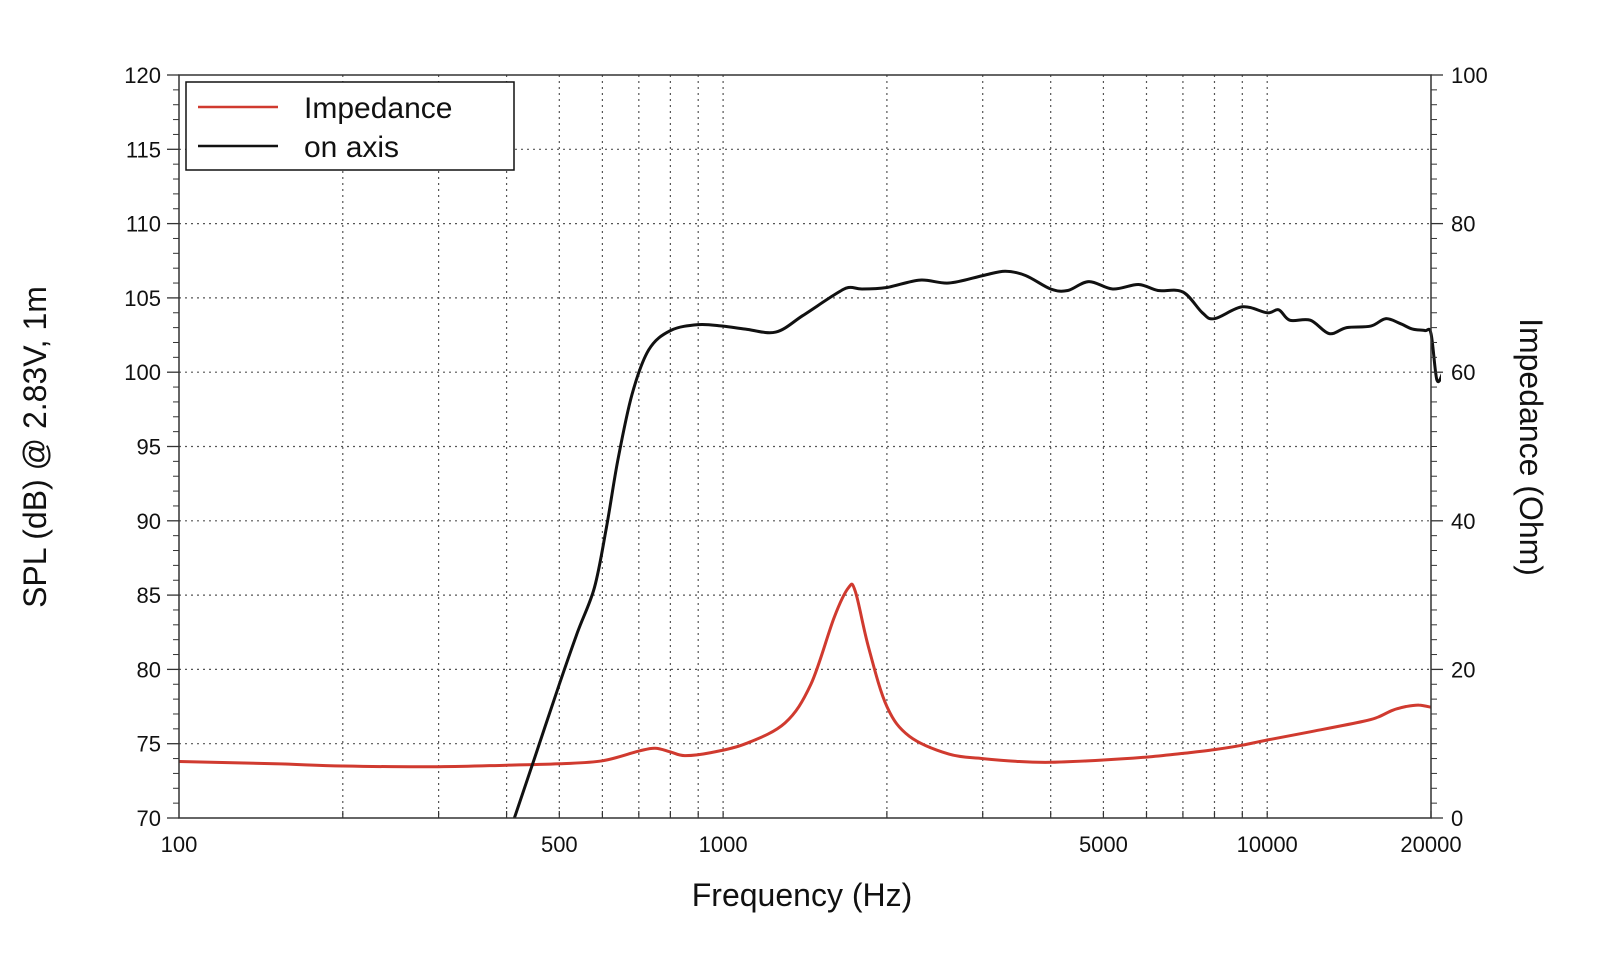 This screenshot has height=960, width=1600. I want to click on legend-box, so click(350, 126).